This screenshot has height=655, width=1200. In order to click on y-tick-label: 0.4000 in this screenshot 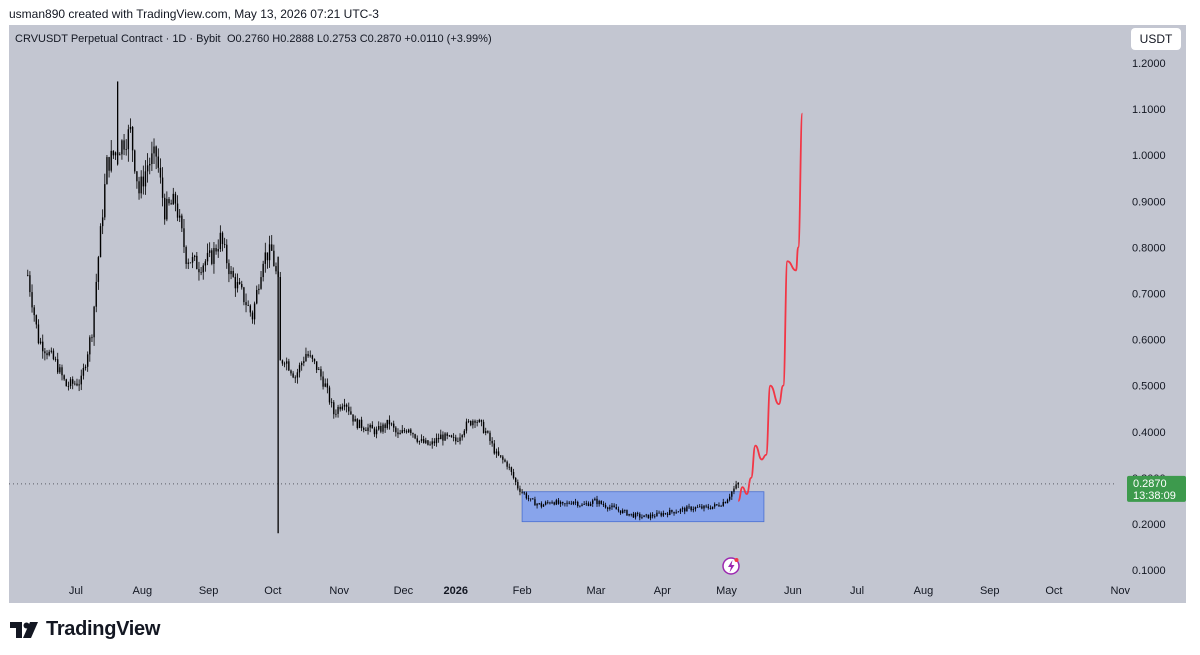, I will do `click(1149, 433)`.